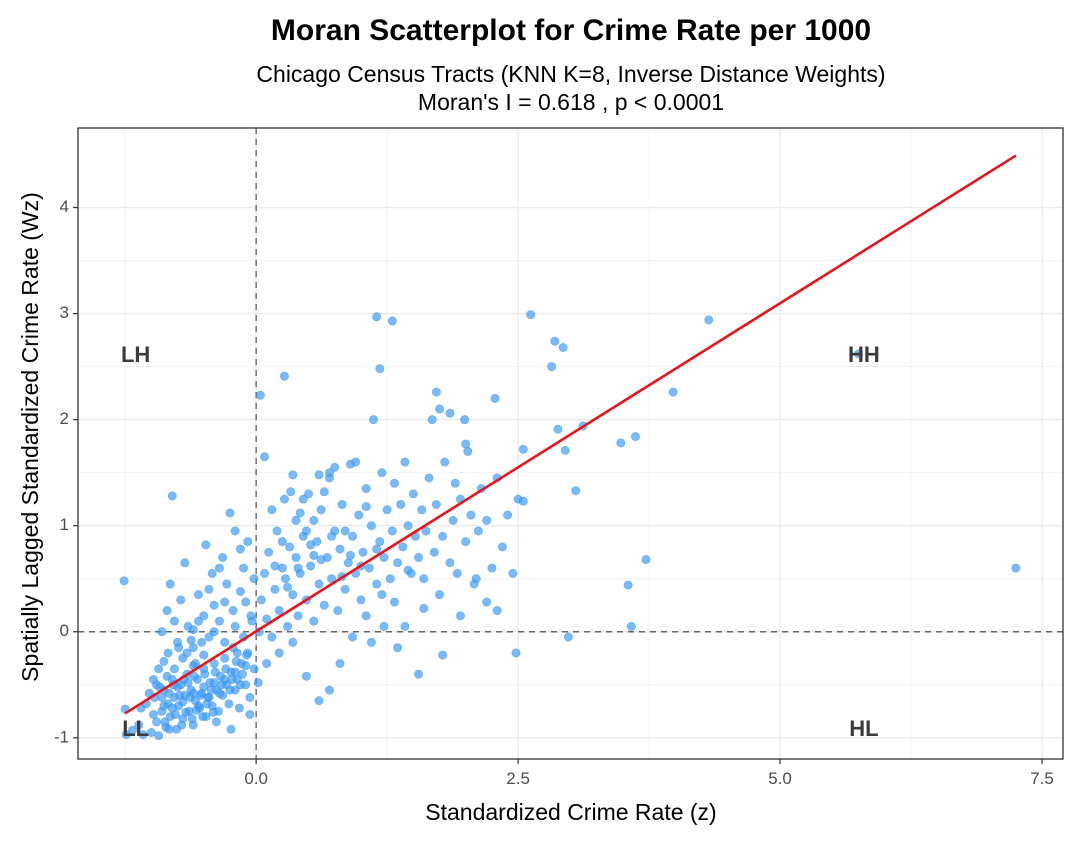  Describe the element at coordinates (64, 630) in the screenshot. I see `y-tick-label: 0` at that location.